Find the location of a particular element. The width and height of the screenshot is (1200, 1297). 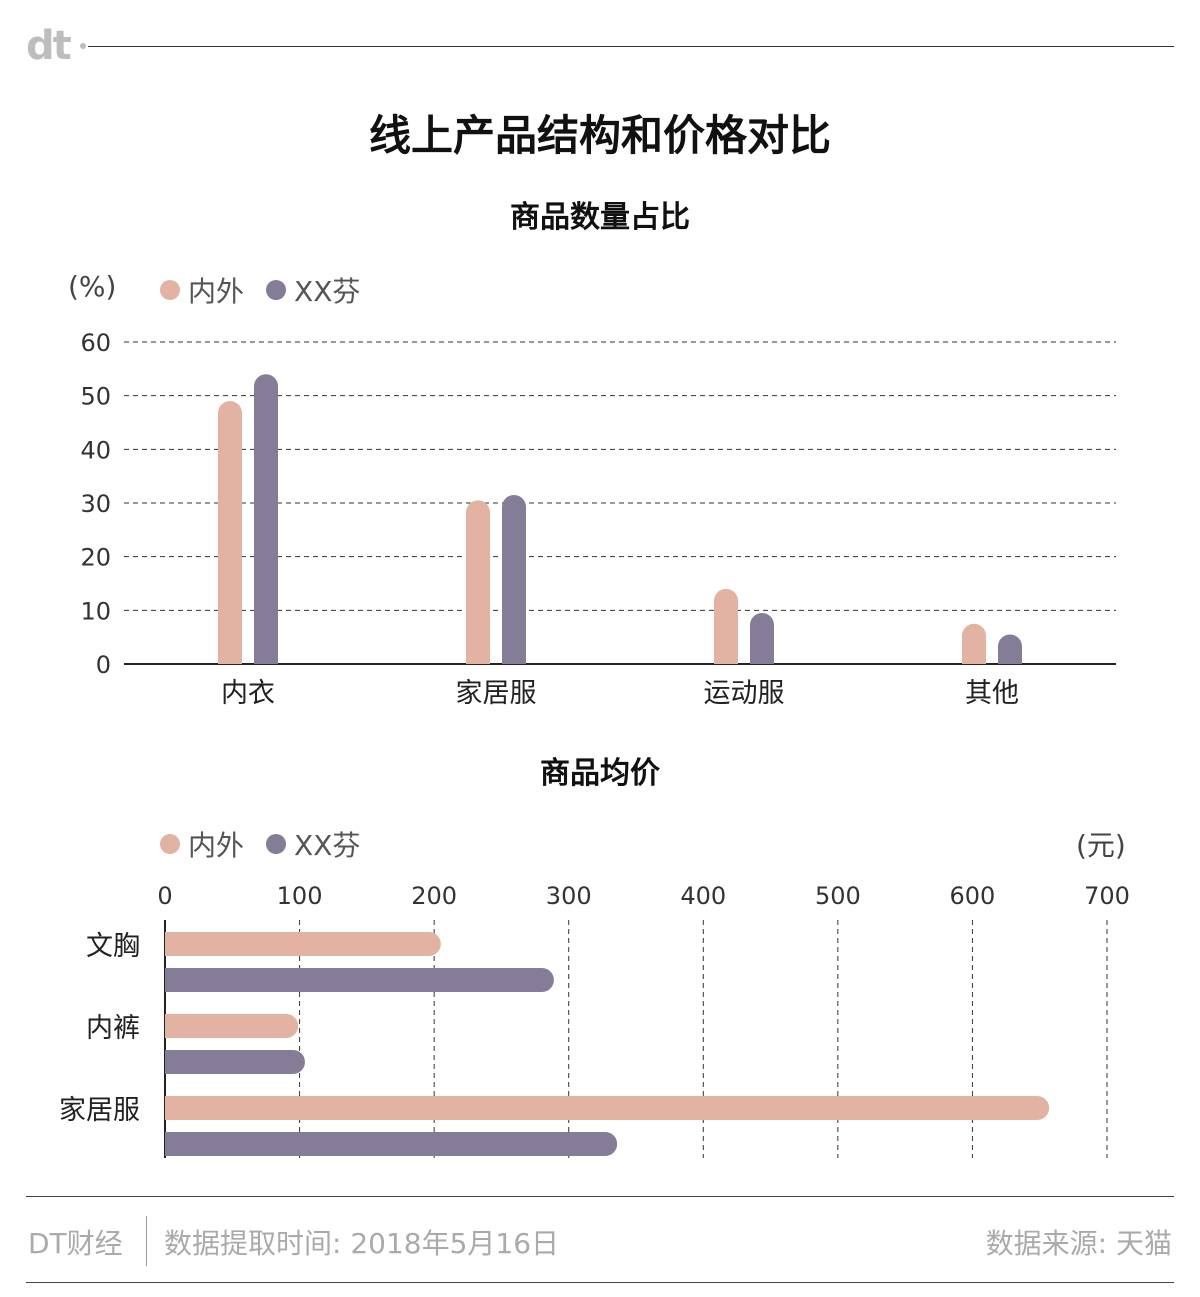

y-tick-label: 30 is located at coordinates (95, 504).